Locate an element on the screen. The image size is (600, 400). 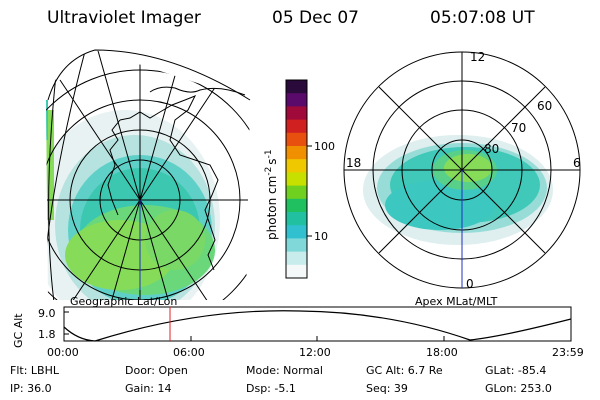
info-ip: IP: 36.0 is located at coordinates (31, 388).